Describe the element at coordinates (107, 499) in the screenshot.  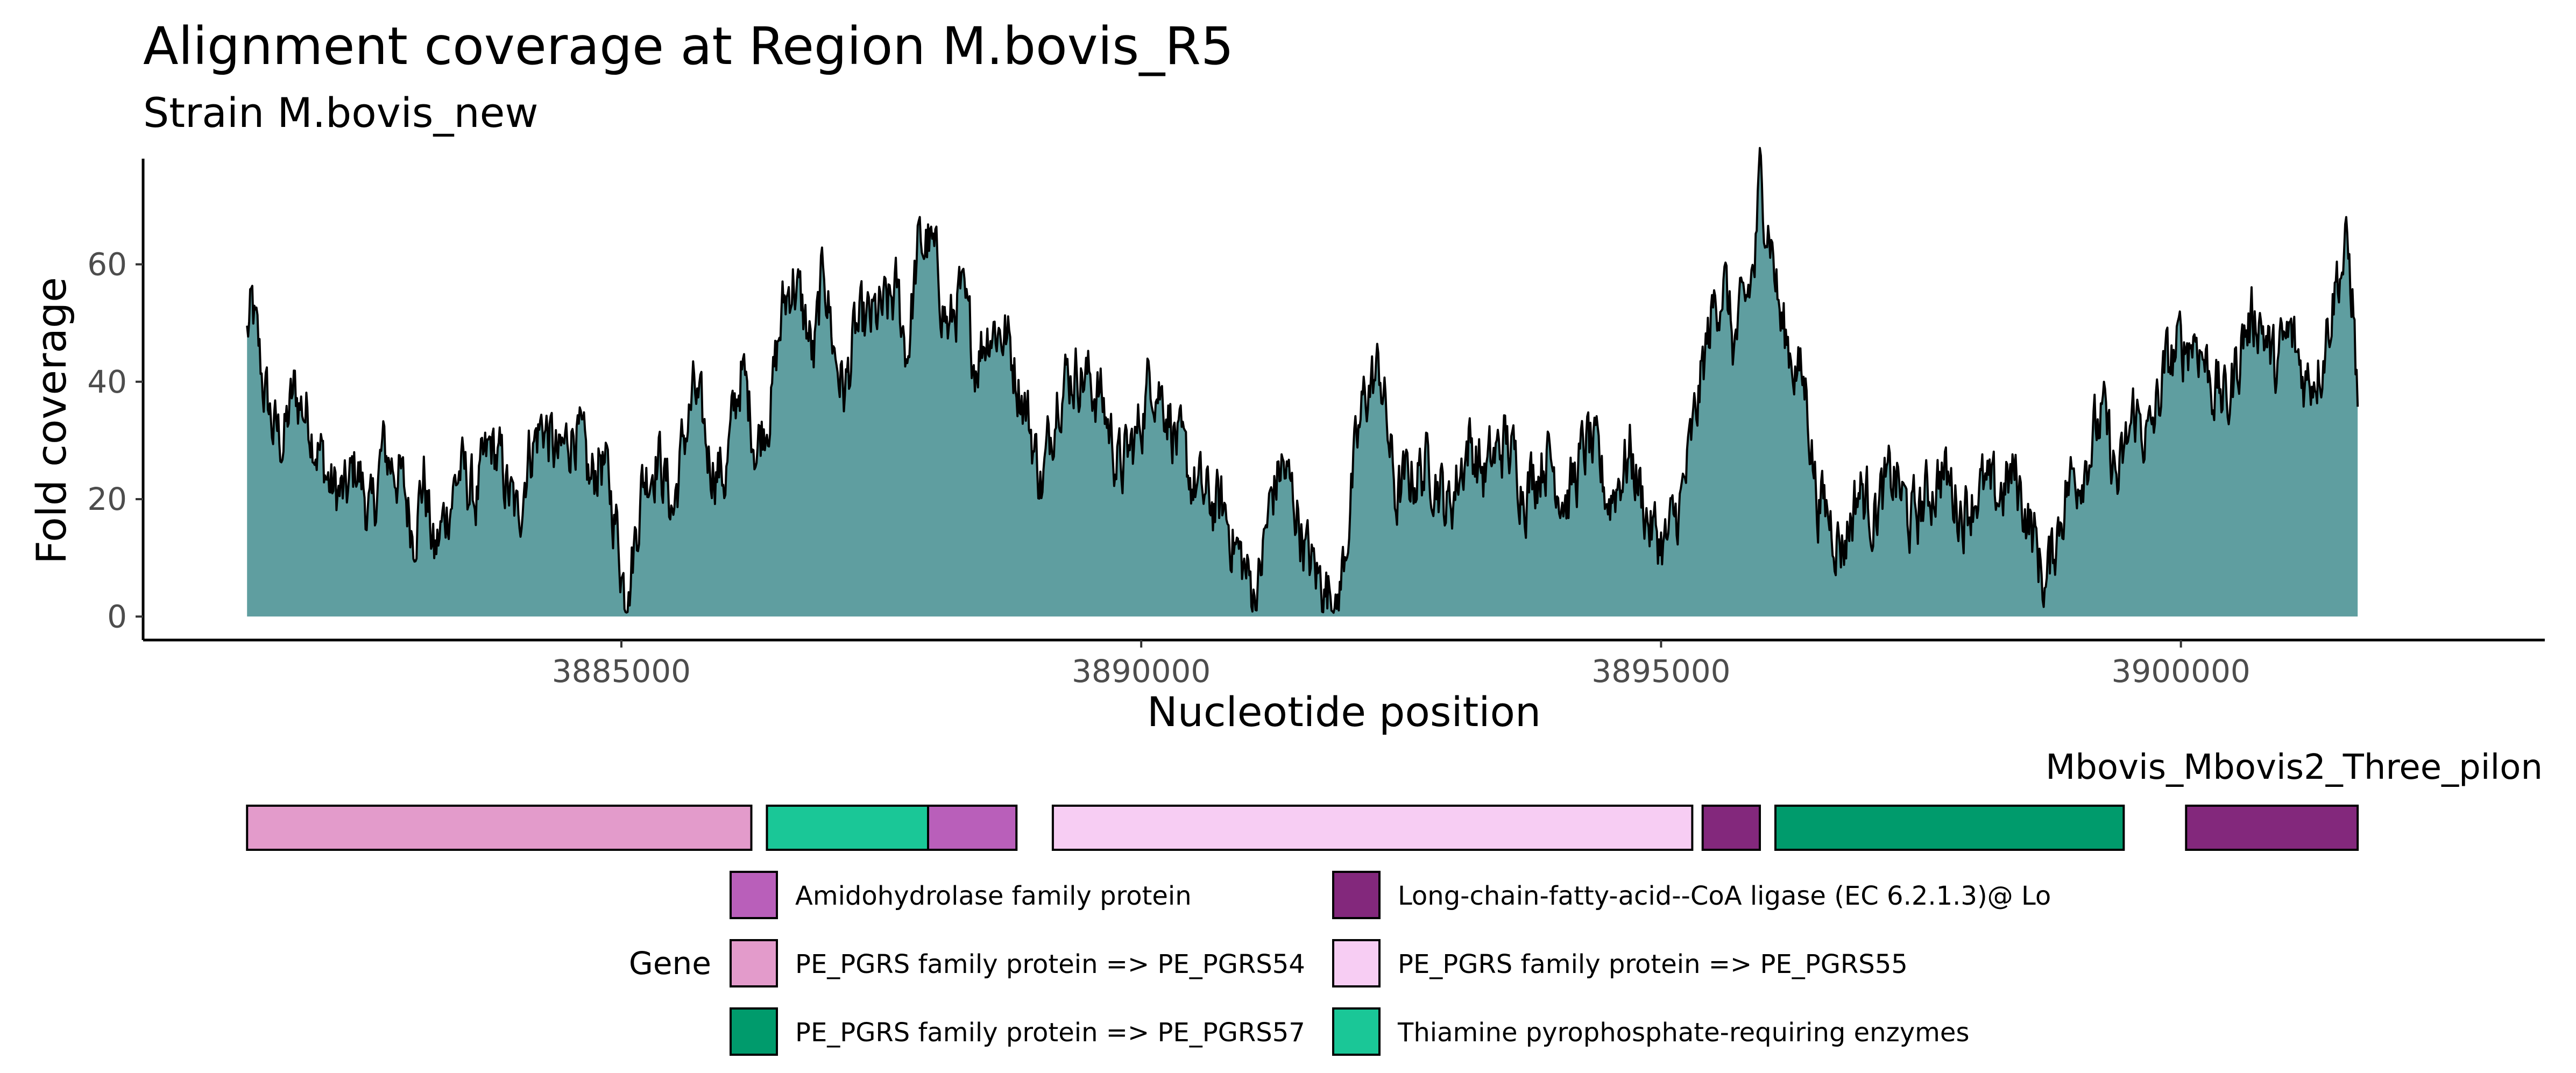
I see `y-tick-label: 20` at that location.